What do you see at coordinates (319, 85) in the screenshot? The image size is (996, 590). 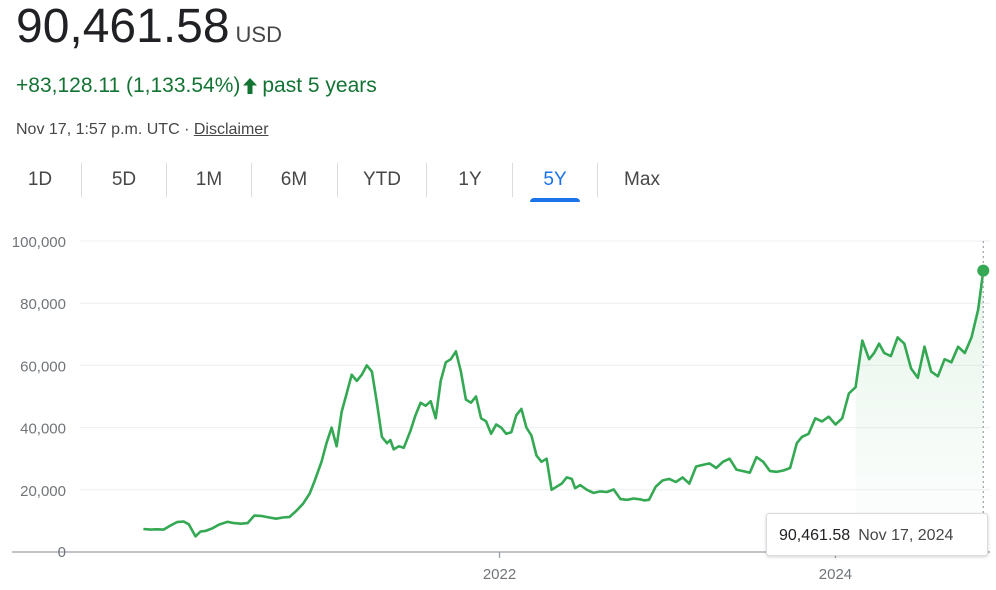 I see `change-period: past 5 years` at bounding box center [319, 85].